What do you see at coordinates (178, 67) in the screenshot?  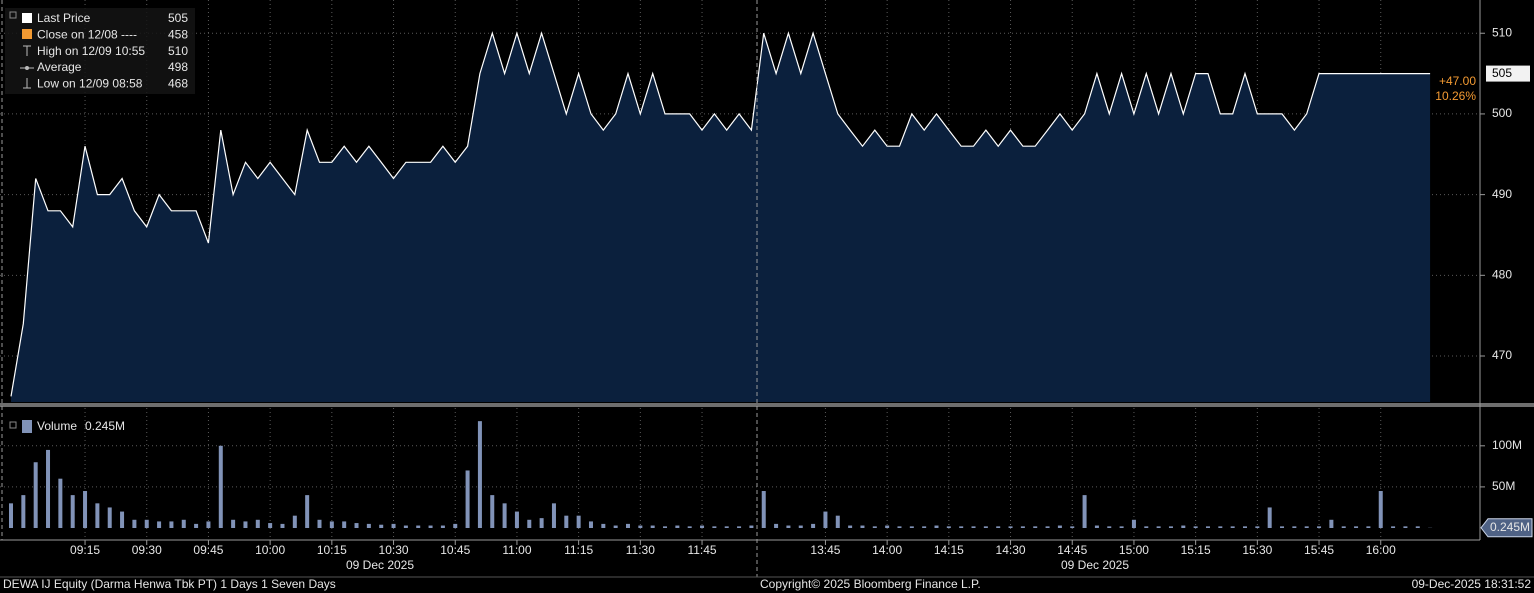 I see `legend-value: 498` at bounding box center [178, 67].